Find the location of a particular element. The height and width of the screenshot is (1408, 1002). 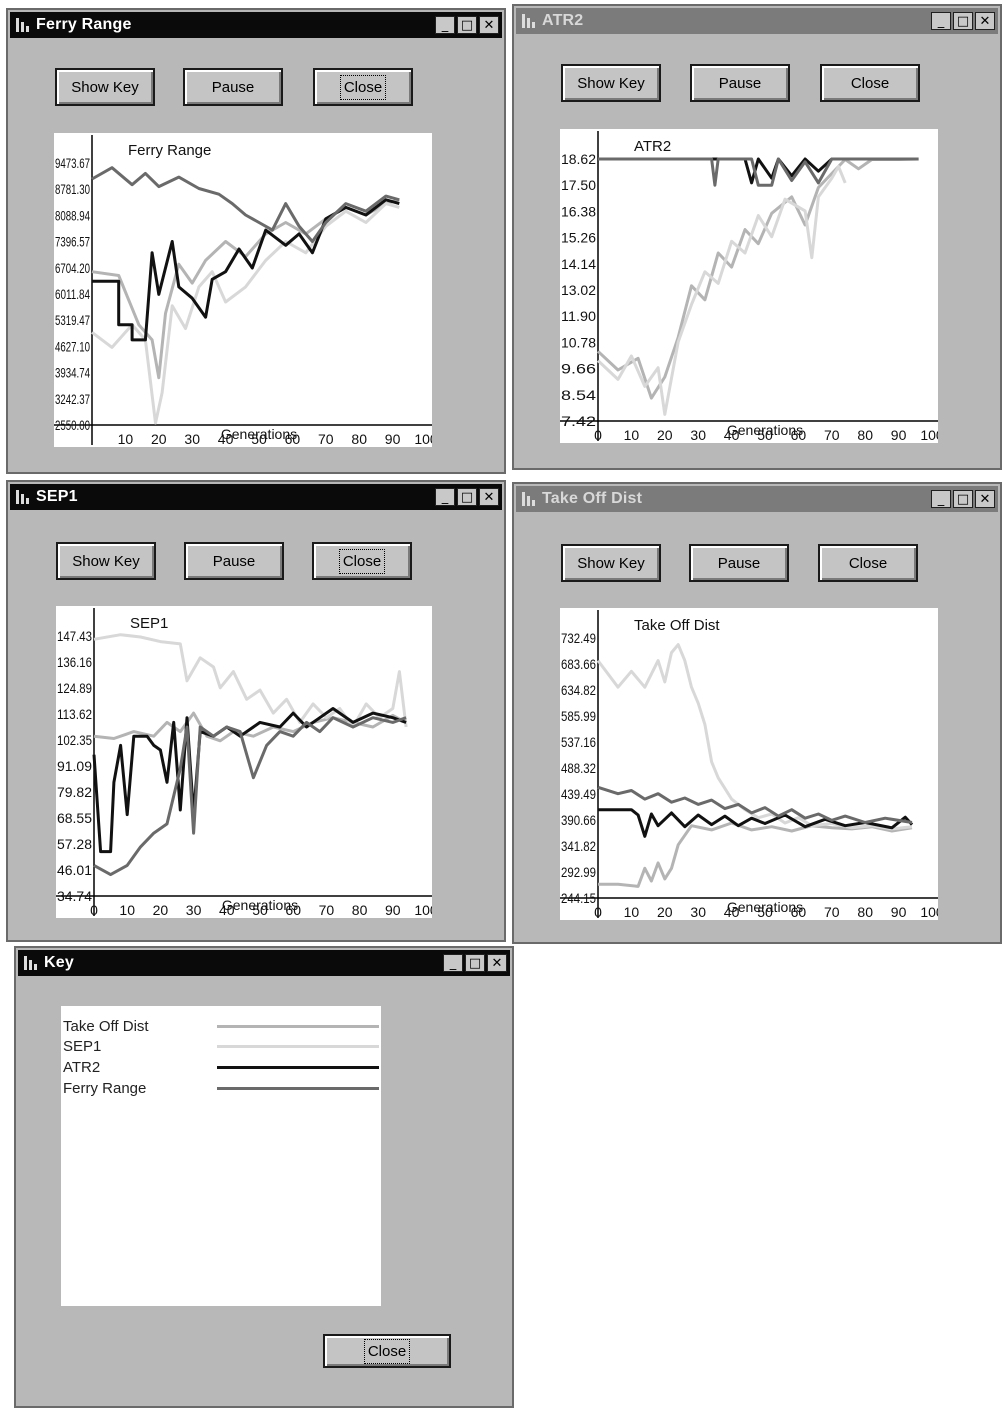

y-tick-label: 8.54 is located at coordinates (578, 395).